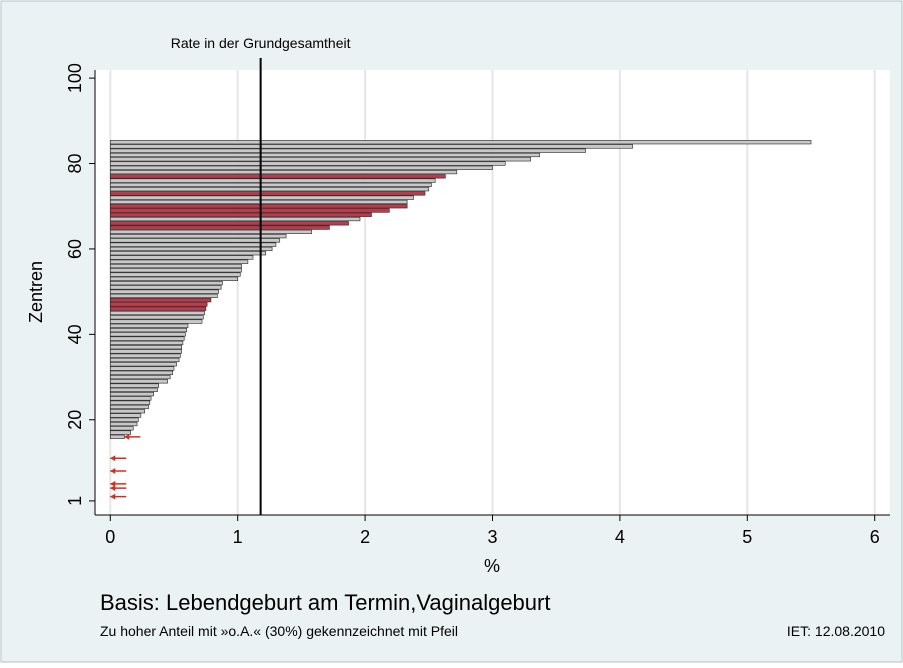 This screenshot has width=903, height=668. What do you see at coordinates (110, 537) in the screenshot?
I see `x-tick-label: 0` at bounding box center [110, 537].